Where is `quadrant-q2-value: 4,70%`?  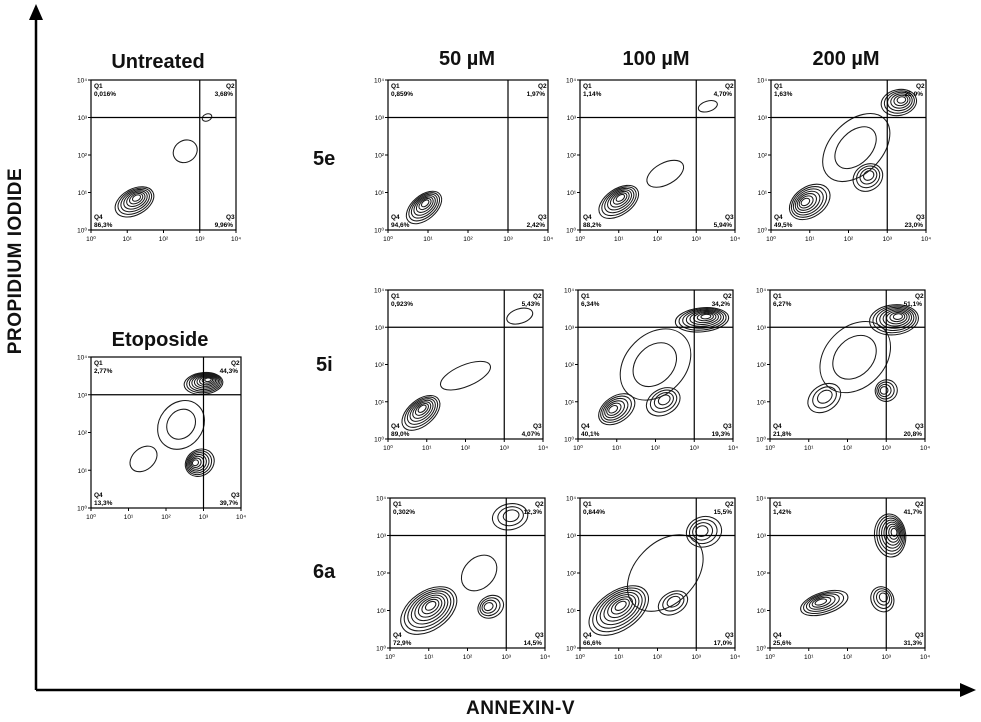
quadrant-q2-value: 4,70% is located at coordinates (723, 94).